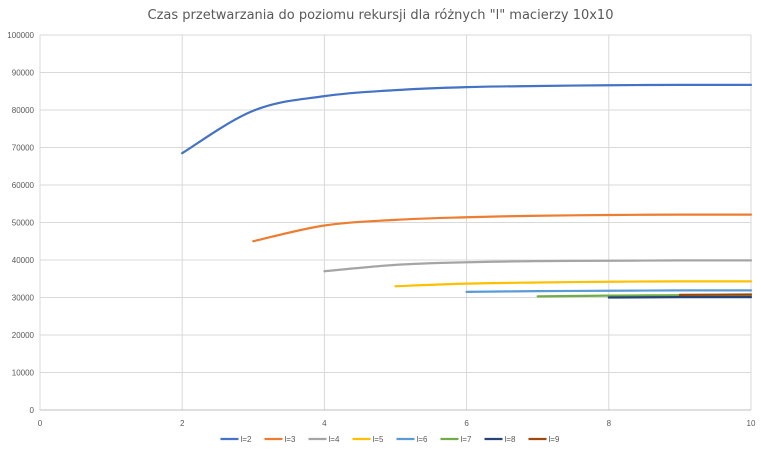 This screenshot has width=761, height=454. What do you see at coordinates (573, 284) in the screenshot?
I see `series-line-l5` at bounding box center [573, 284].